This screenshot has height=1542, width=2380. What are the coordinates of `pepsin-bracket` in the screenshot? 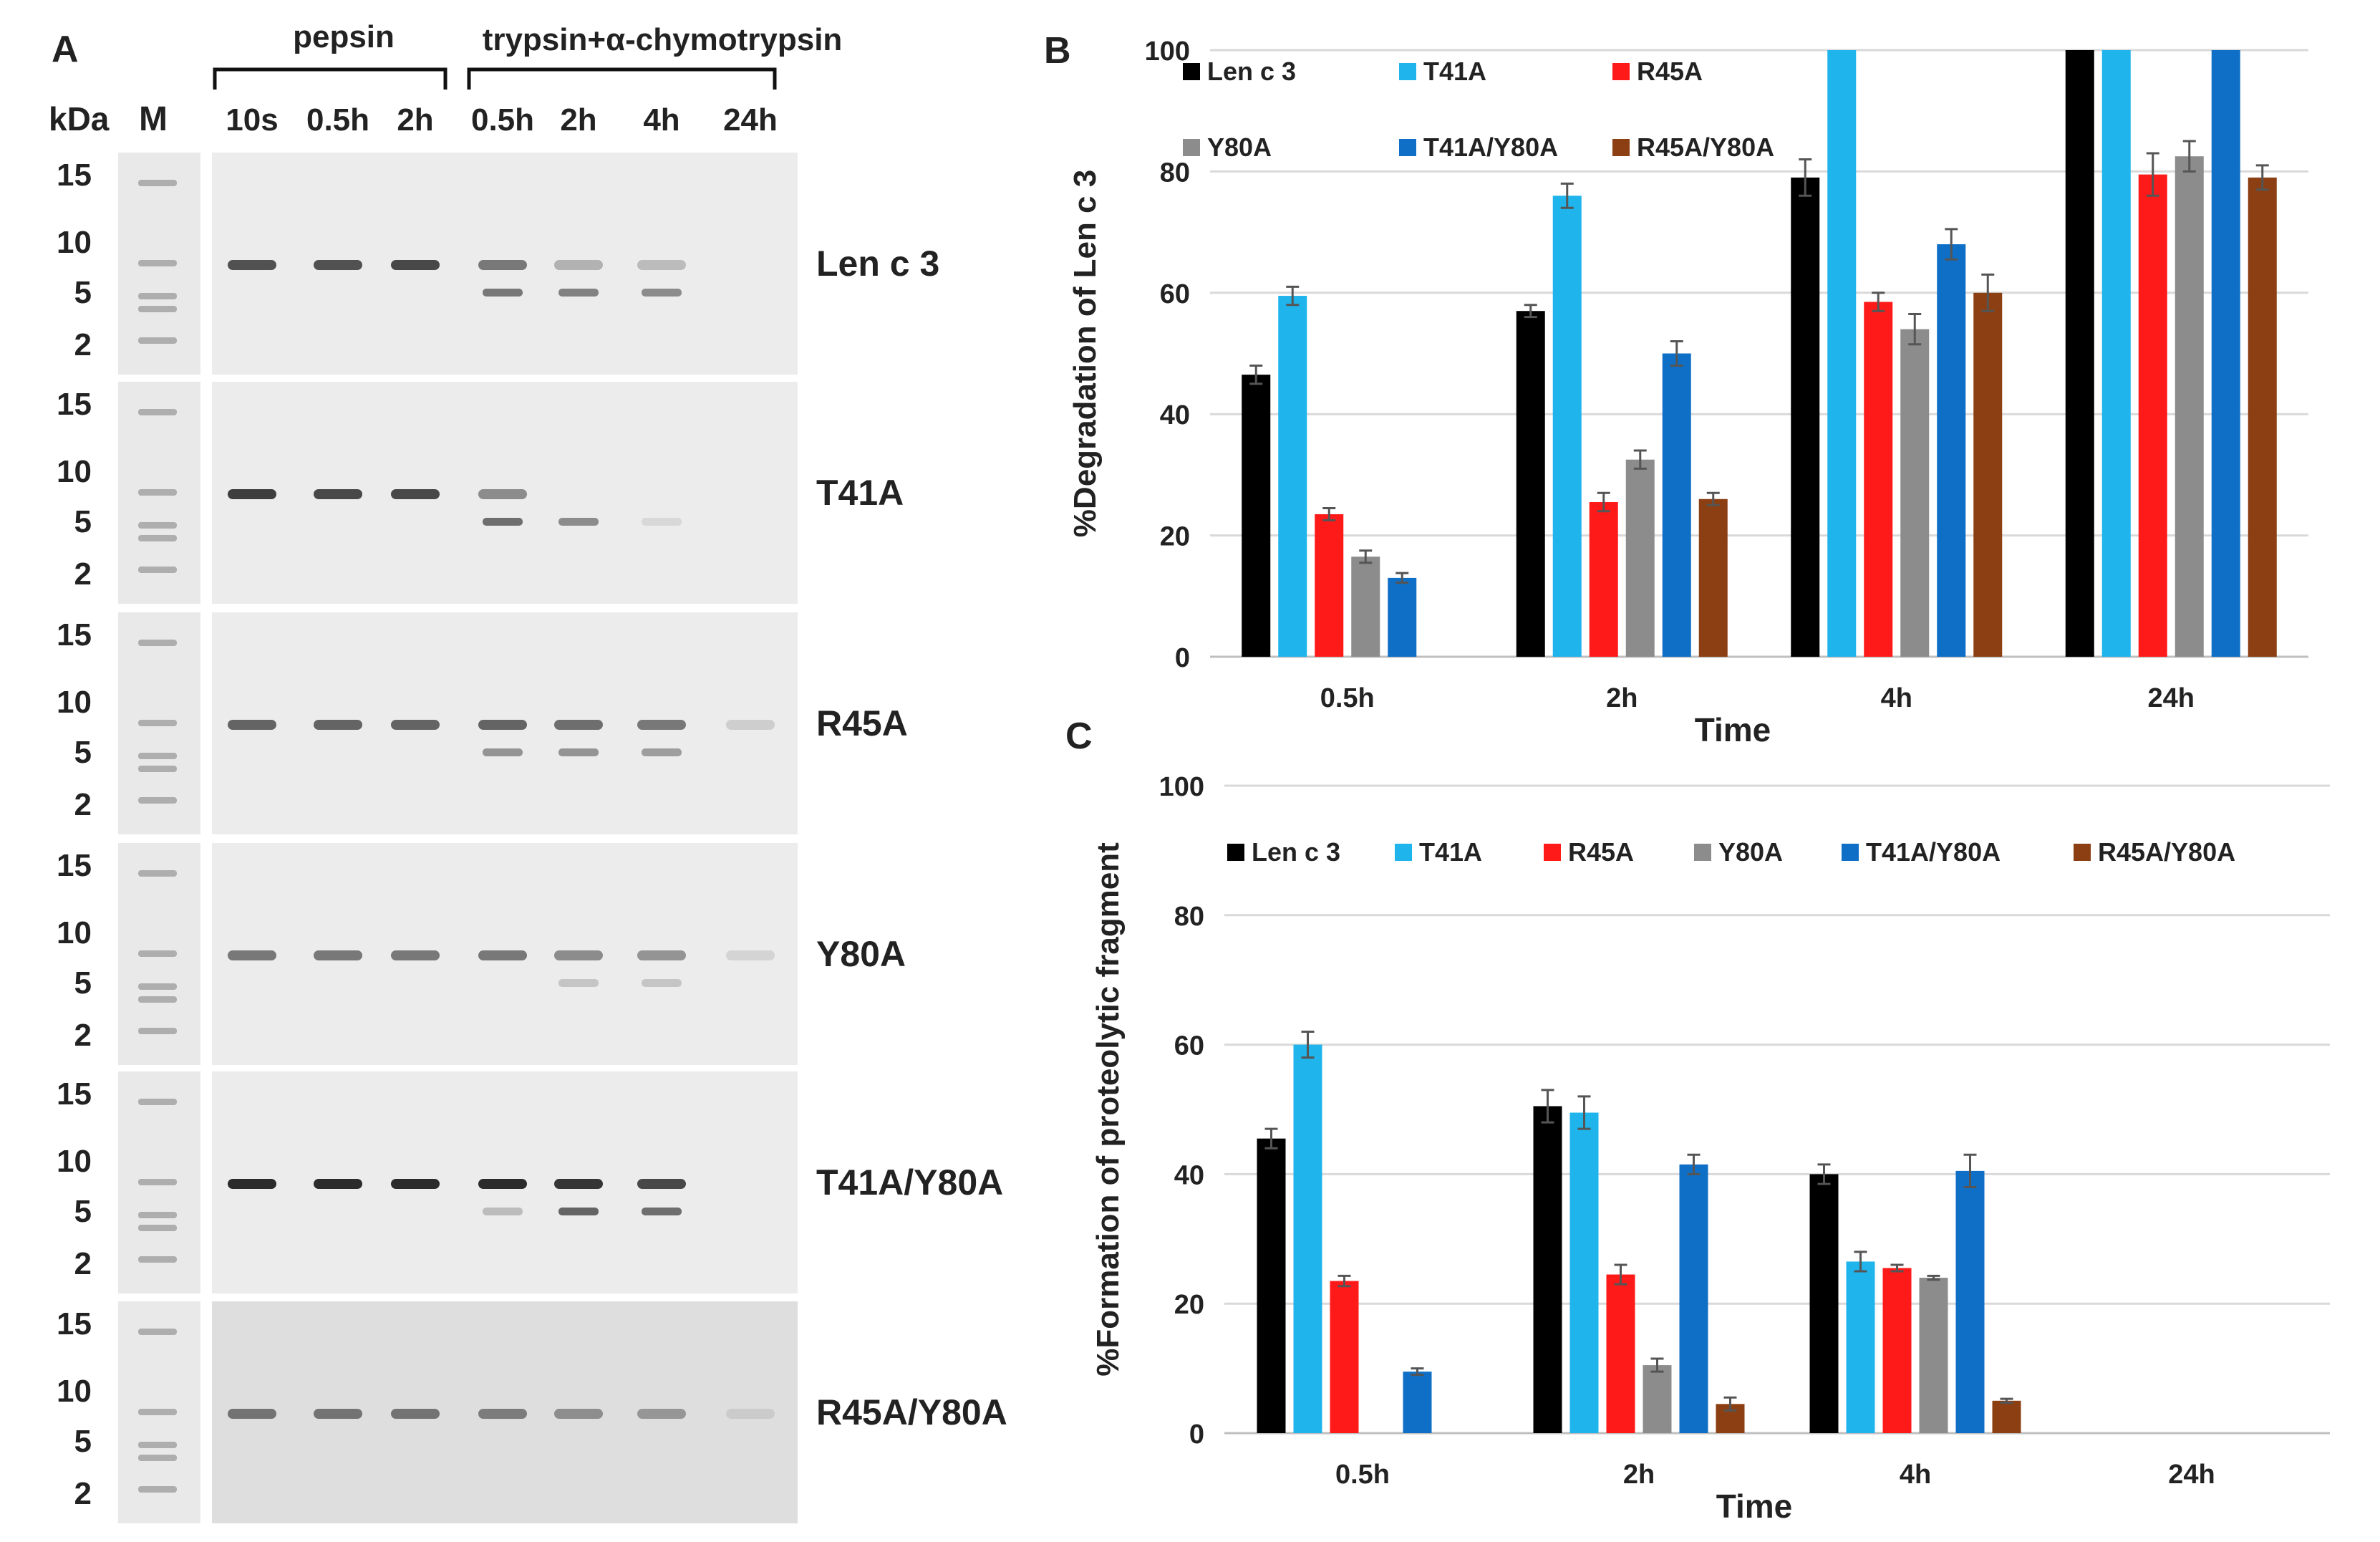 It's located at (330, 78).